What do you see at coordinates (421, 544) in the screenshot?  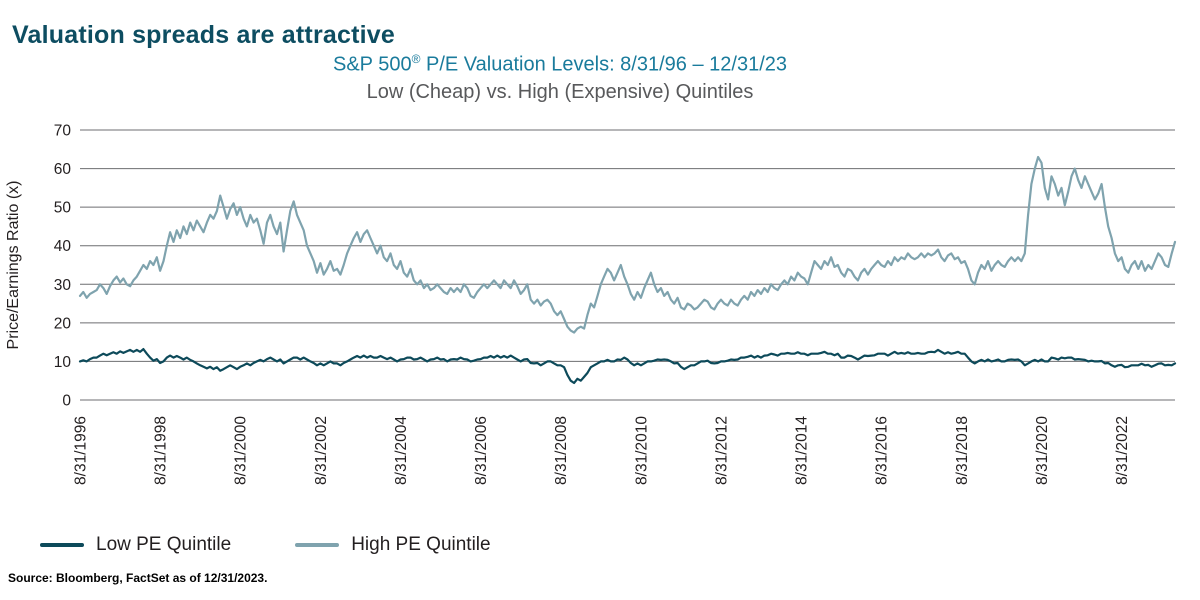 I see `legend-label-high: High PE Quintile` at bounding box center [421, 544].